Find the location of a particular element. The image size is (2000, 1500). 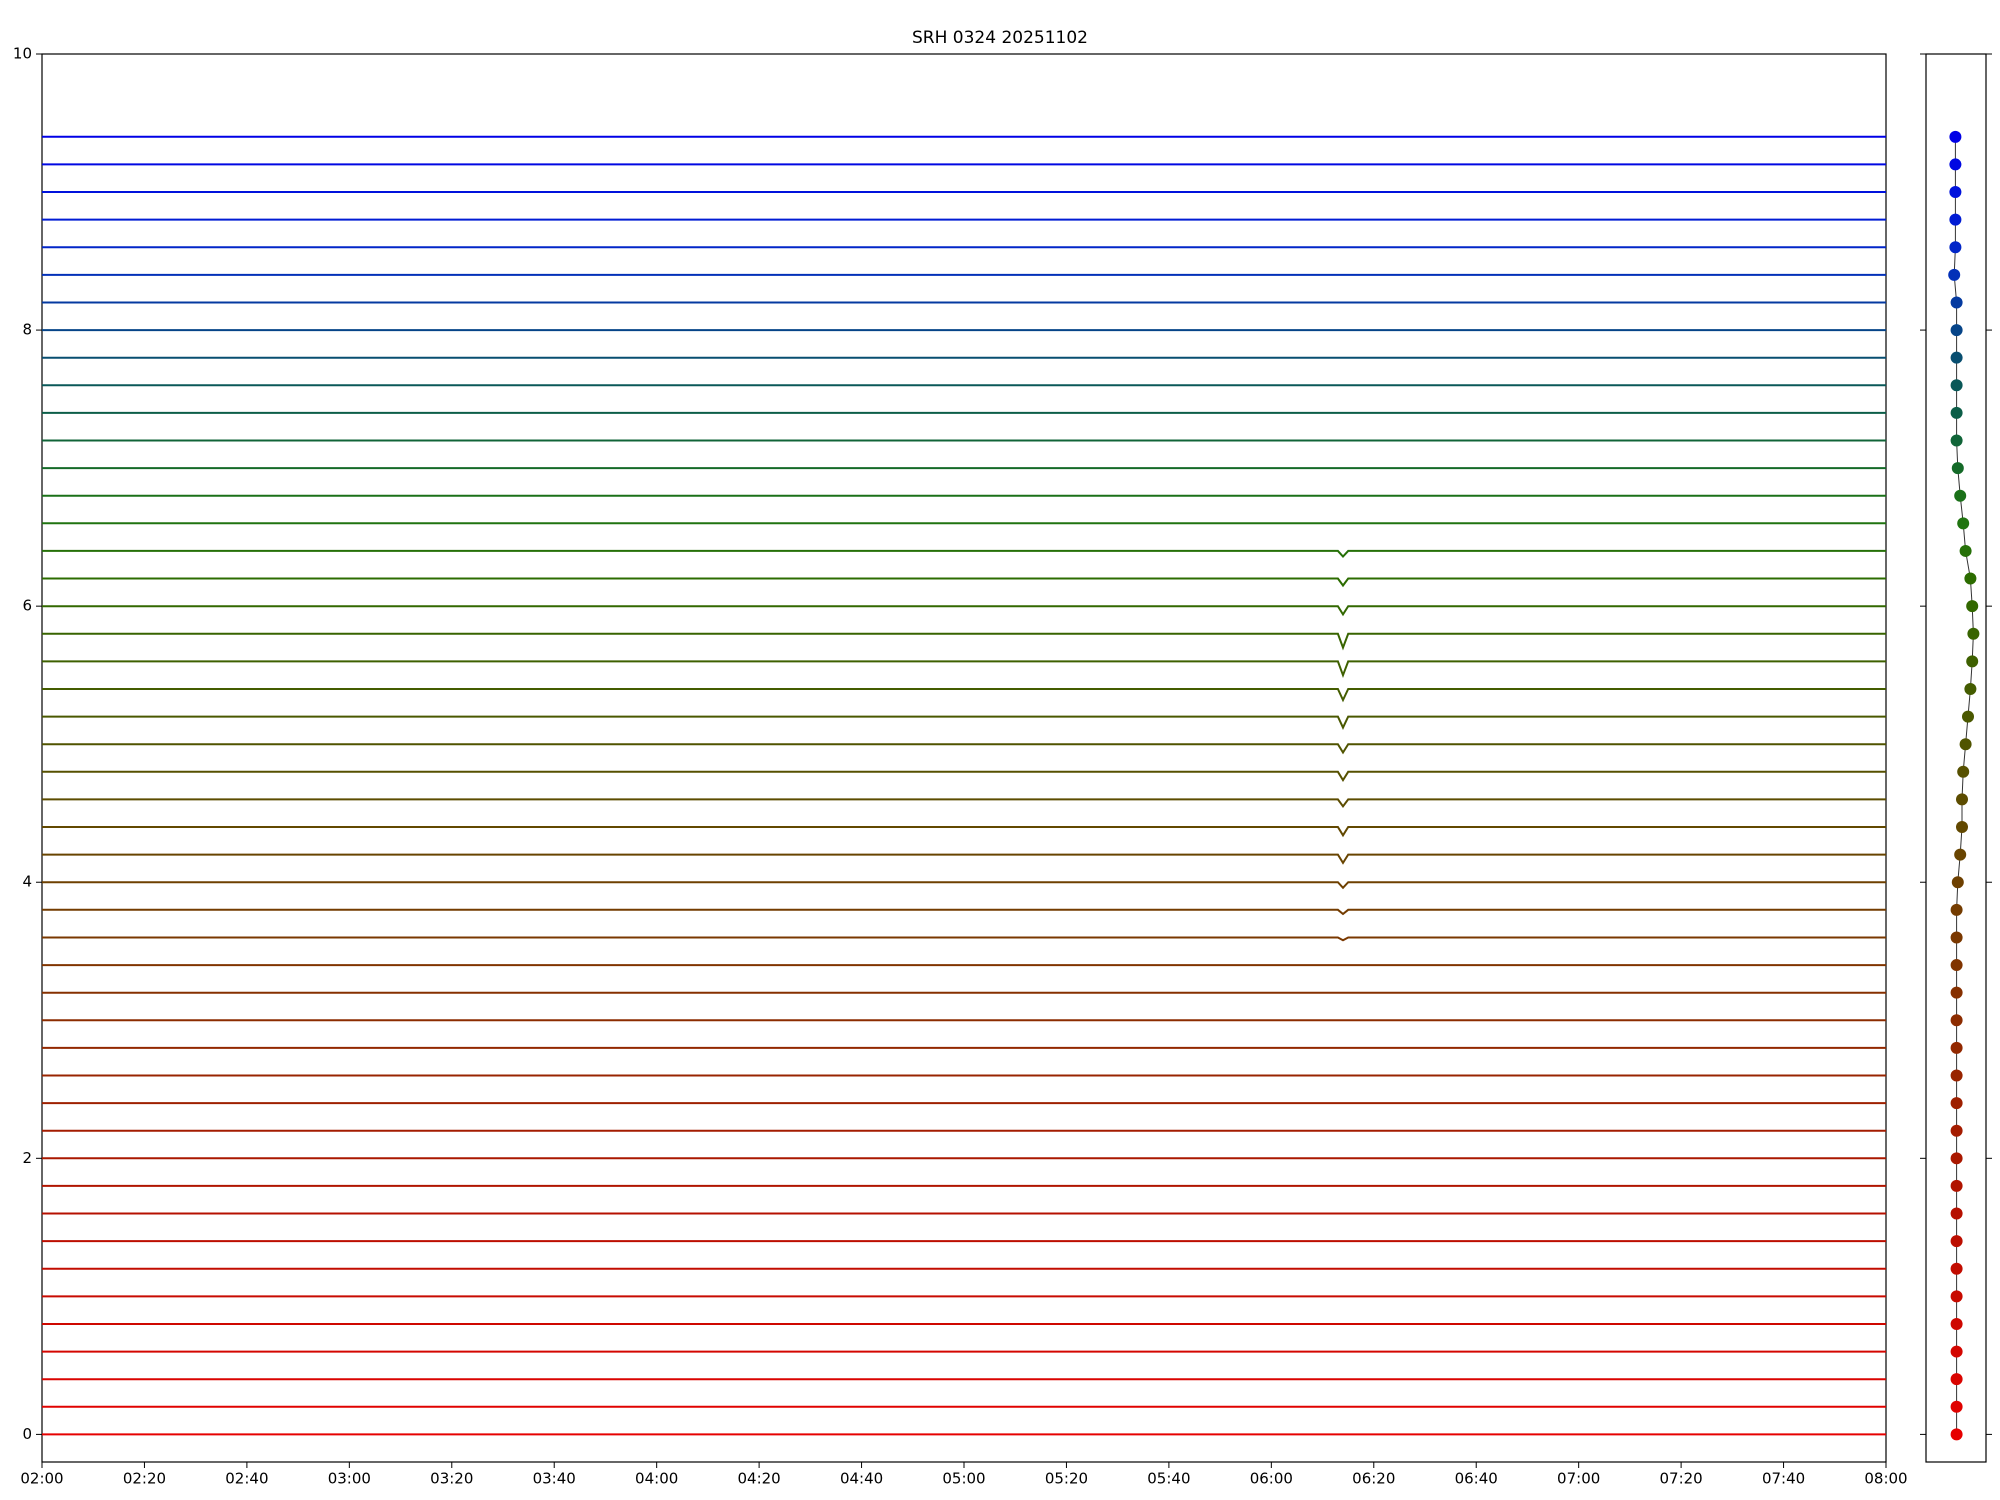

x-tick-label: 04:40 is located at coordinates (861, 1479).